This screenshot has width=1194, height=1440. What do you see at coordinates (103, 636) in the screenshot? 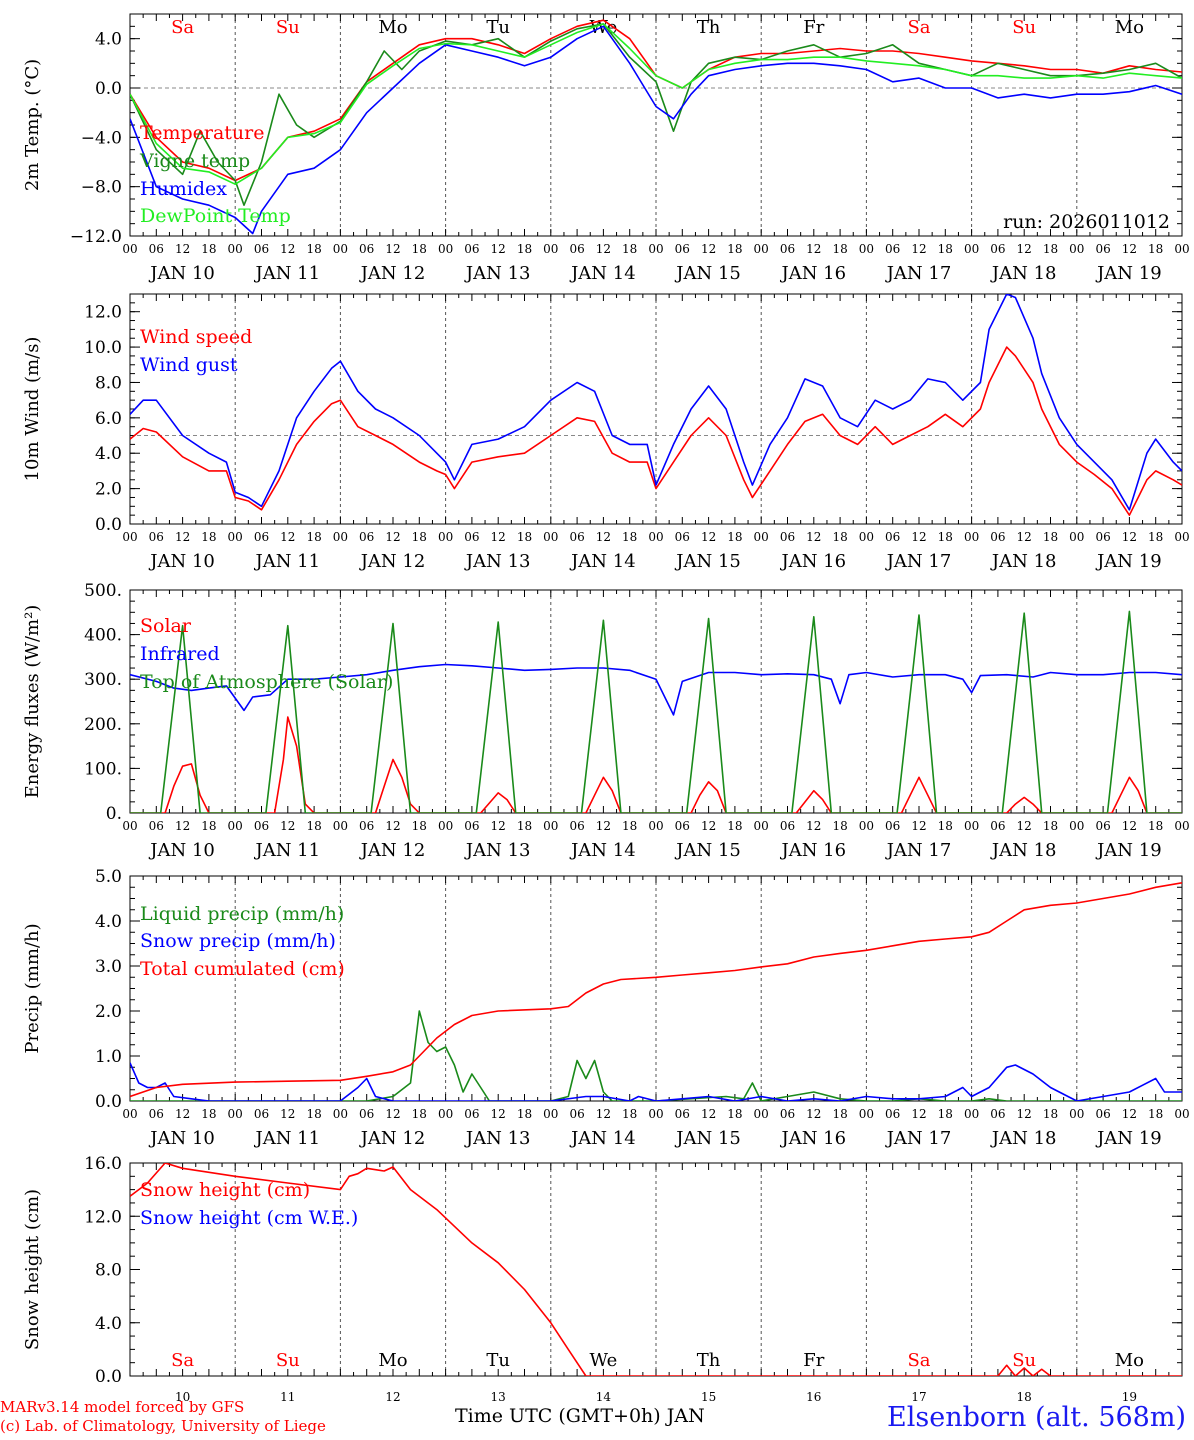
I see `y-tick-label: 400.` at bounding box center [103, 636].